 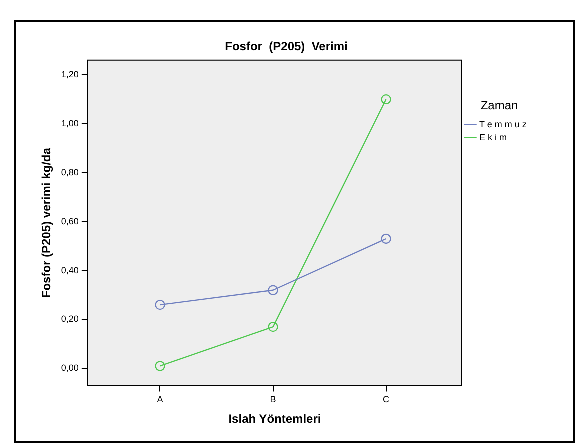 What do you see at coordinates (275, 419) in the screenshot?
I see `x-axis-title: Islah Yöntemleri` at bounding box center [275, 419].